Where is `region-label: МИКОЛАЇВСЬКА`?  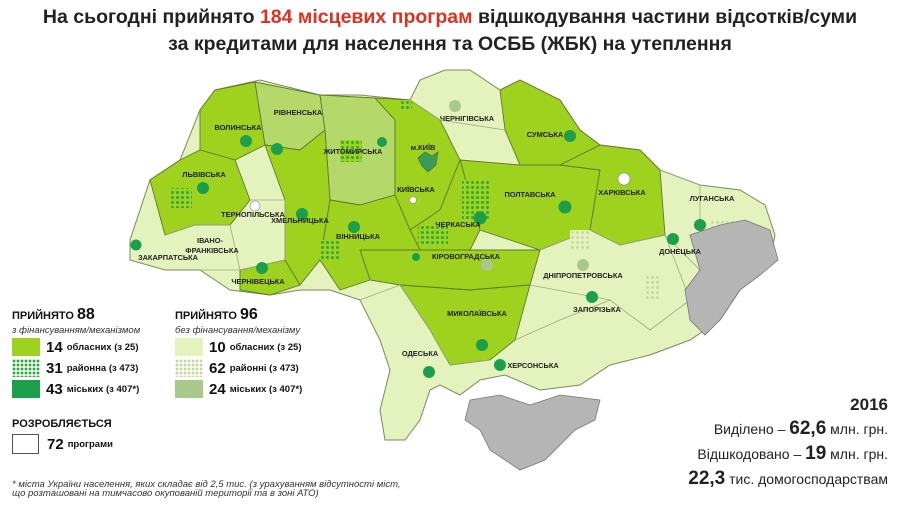 region-label: МИКОЛАЇВСЬКА is located at coordinates (477, 313).